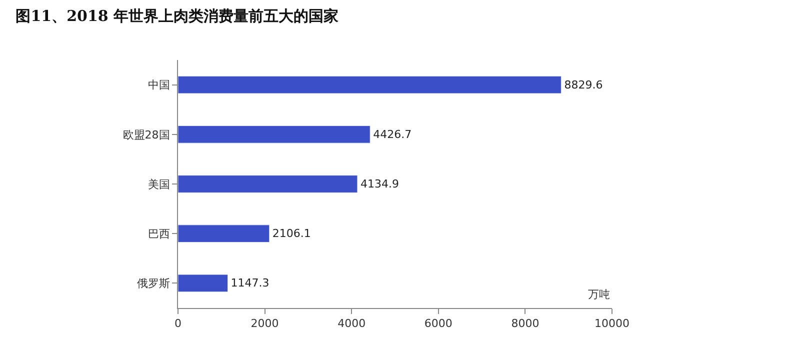 The image size is (786, 342). What do you see at coordinates (352, 323) in the screenshot?
I see `x-tick-label: 4000` at bounding box center [352, 323].